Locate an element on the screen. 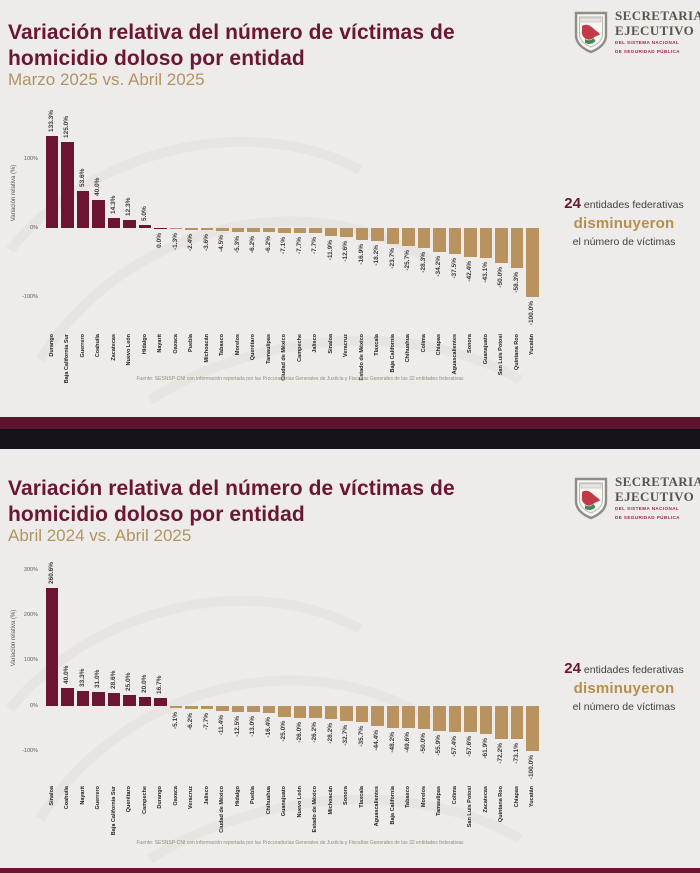  bar-tabasco is located at coordinates (408, 717).